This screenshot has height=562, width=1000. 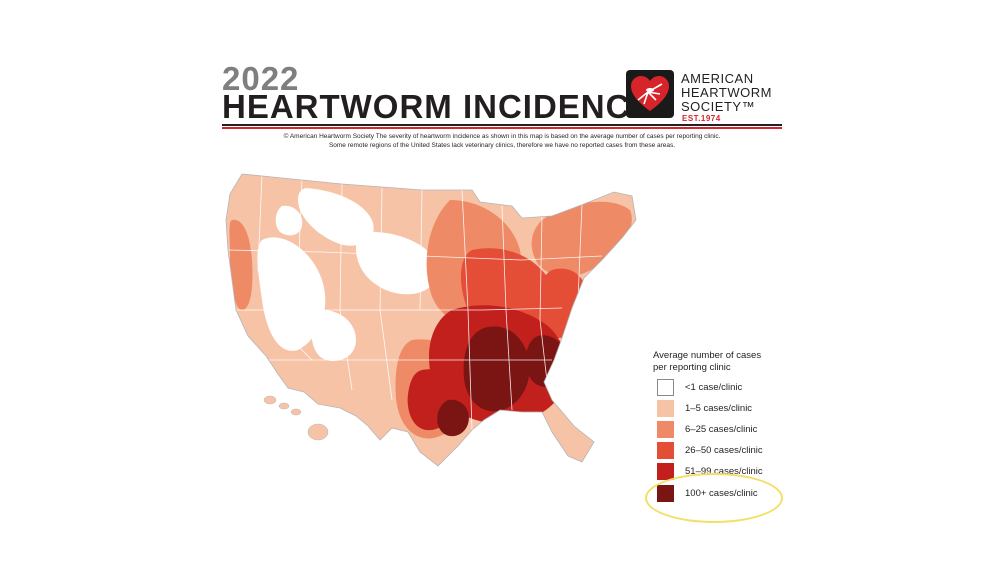 I want to click on org-established: EST.1974, so click(x=701, y=118).